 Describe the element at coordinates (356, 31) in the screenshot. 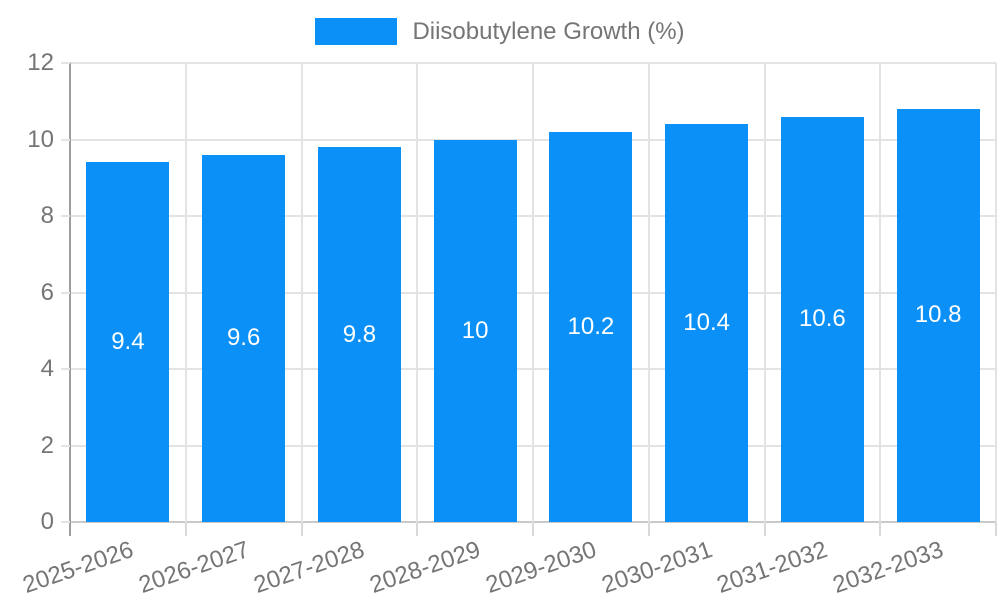

I see `legend-swatch-icon` at that location.